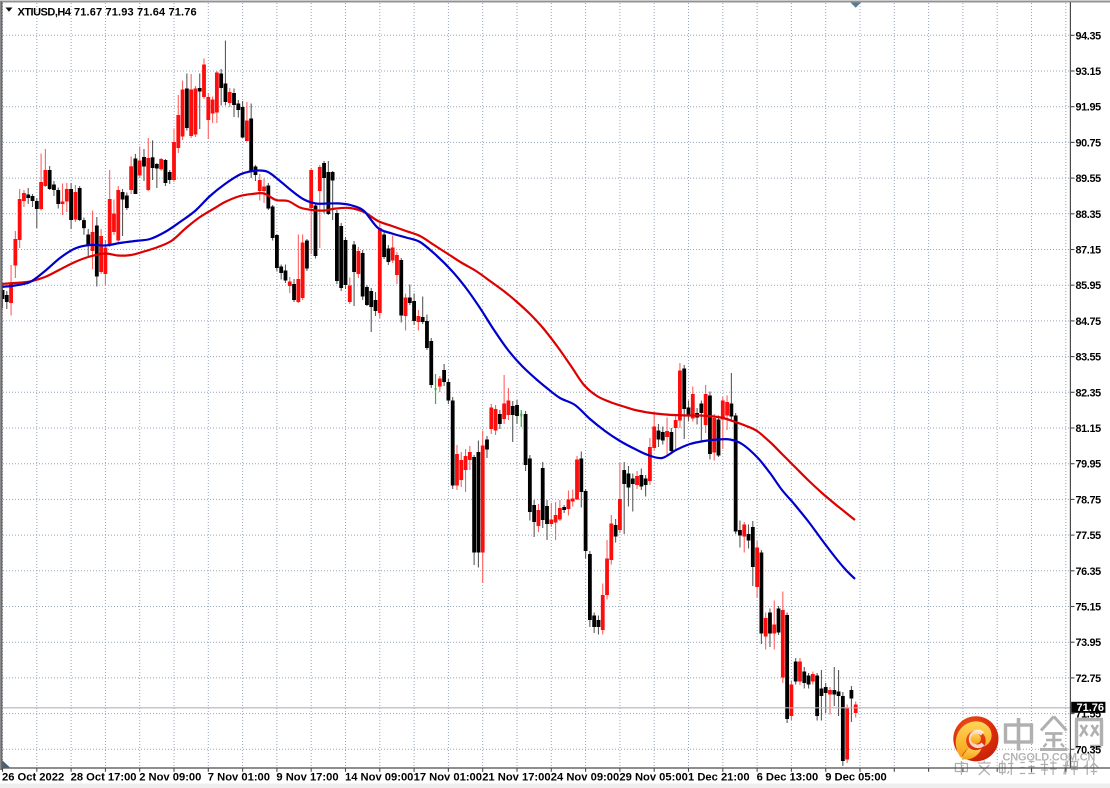  Describe the element at coordinates (1089, 536) in the screenshot. I see `svg-text: 77.55` at that location.